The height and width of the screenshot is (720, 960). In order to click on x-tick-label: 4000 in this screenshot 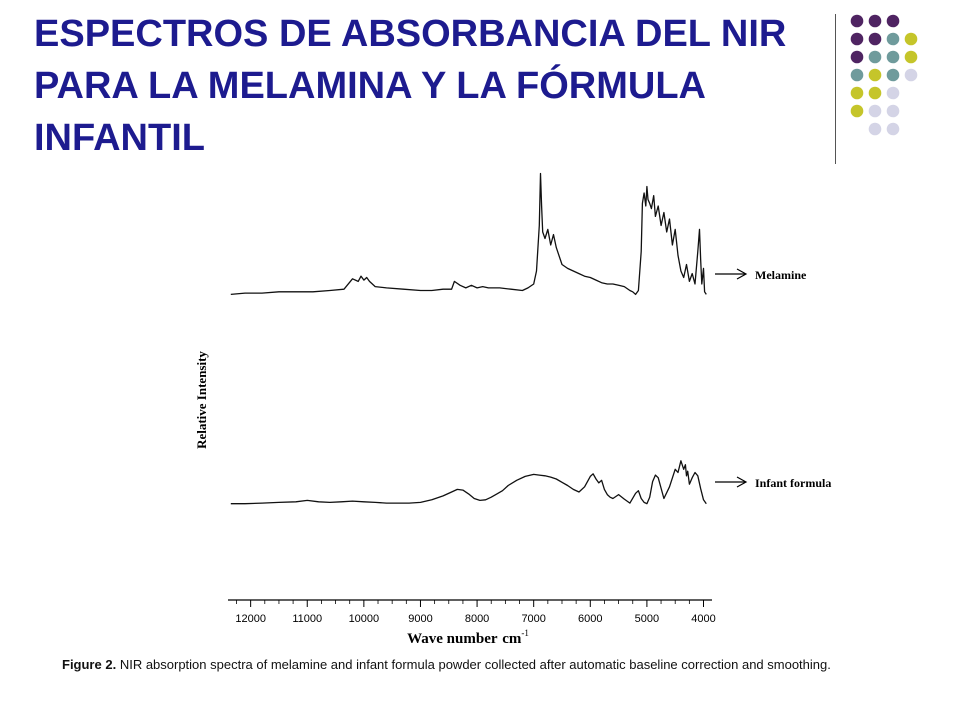, I will do `click(703, 619)`.